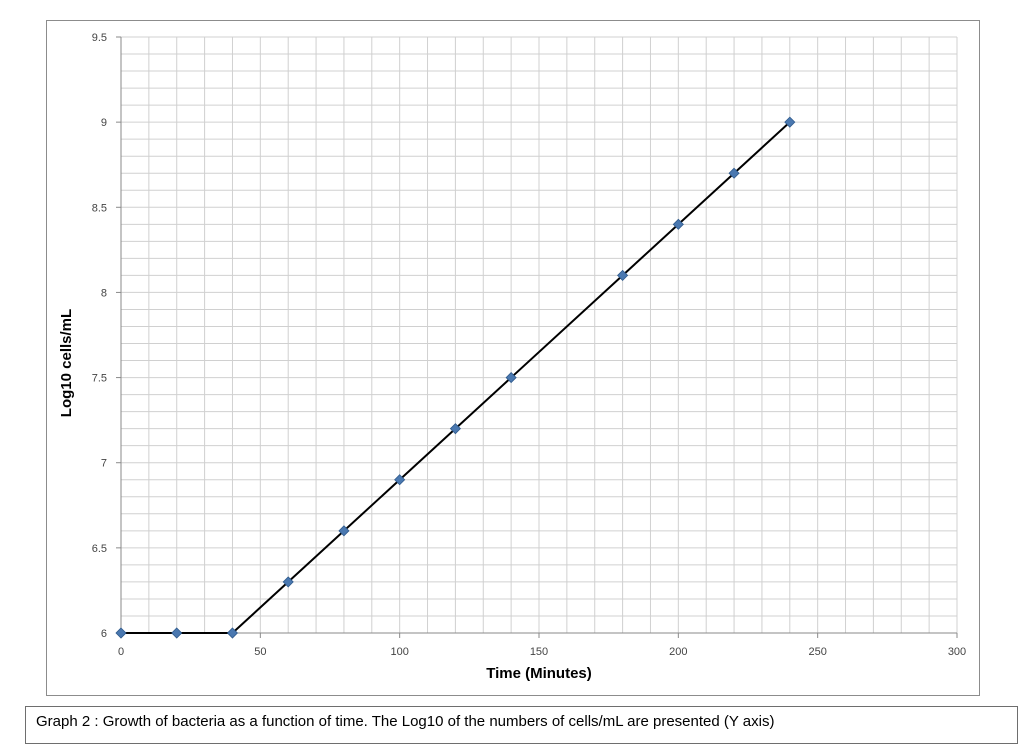  I want to click on x-tick-label: 0, so click(121, 652).